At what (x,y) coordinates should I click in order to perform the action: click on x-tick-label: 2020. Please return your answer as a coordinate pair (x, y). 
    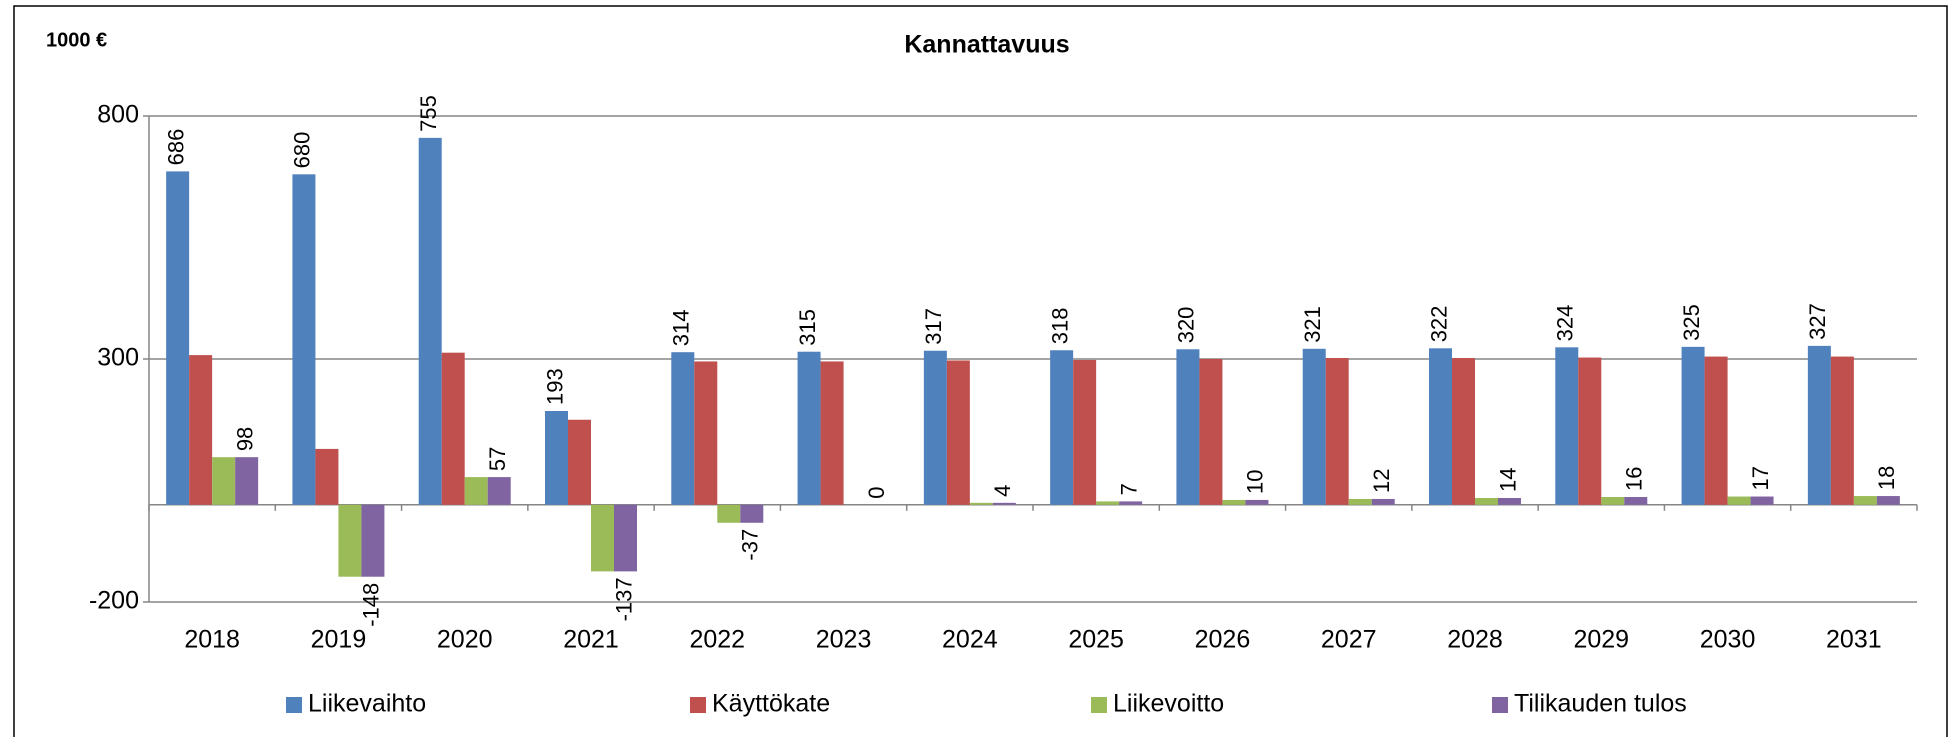
    Looking at the image, I should click on (465, 640).